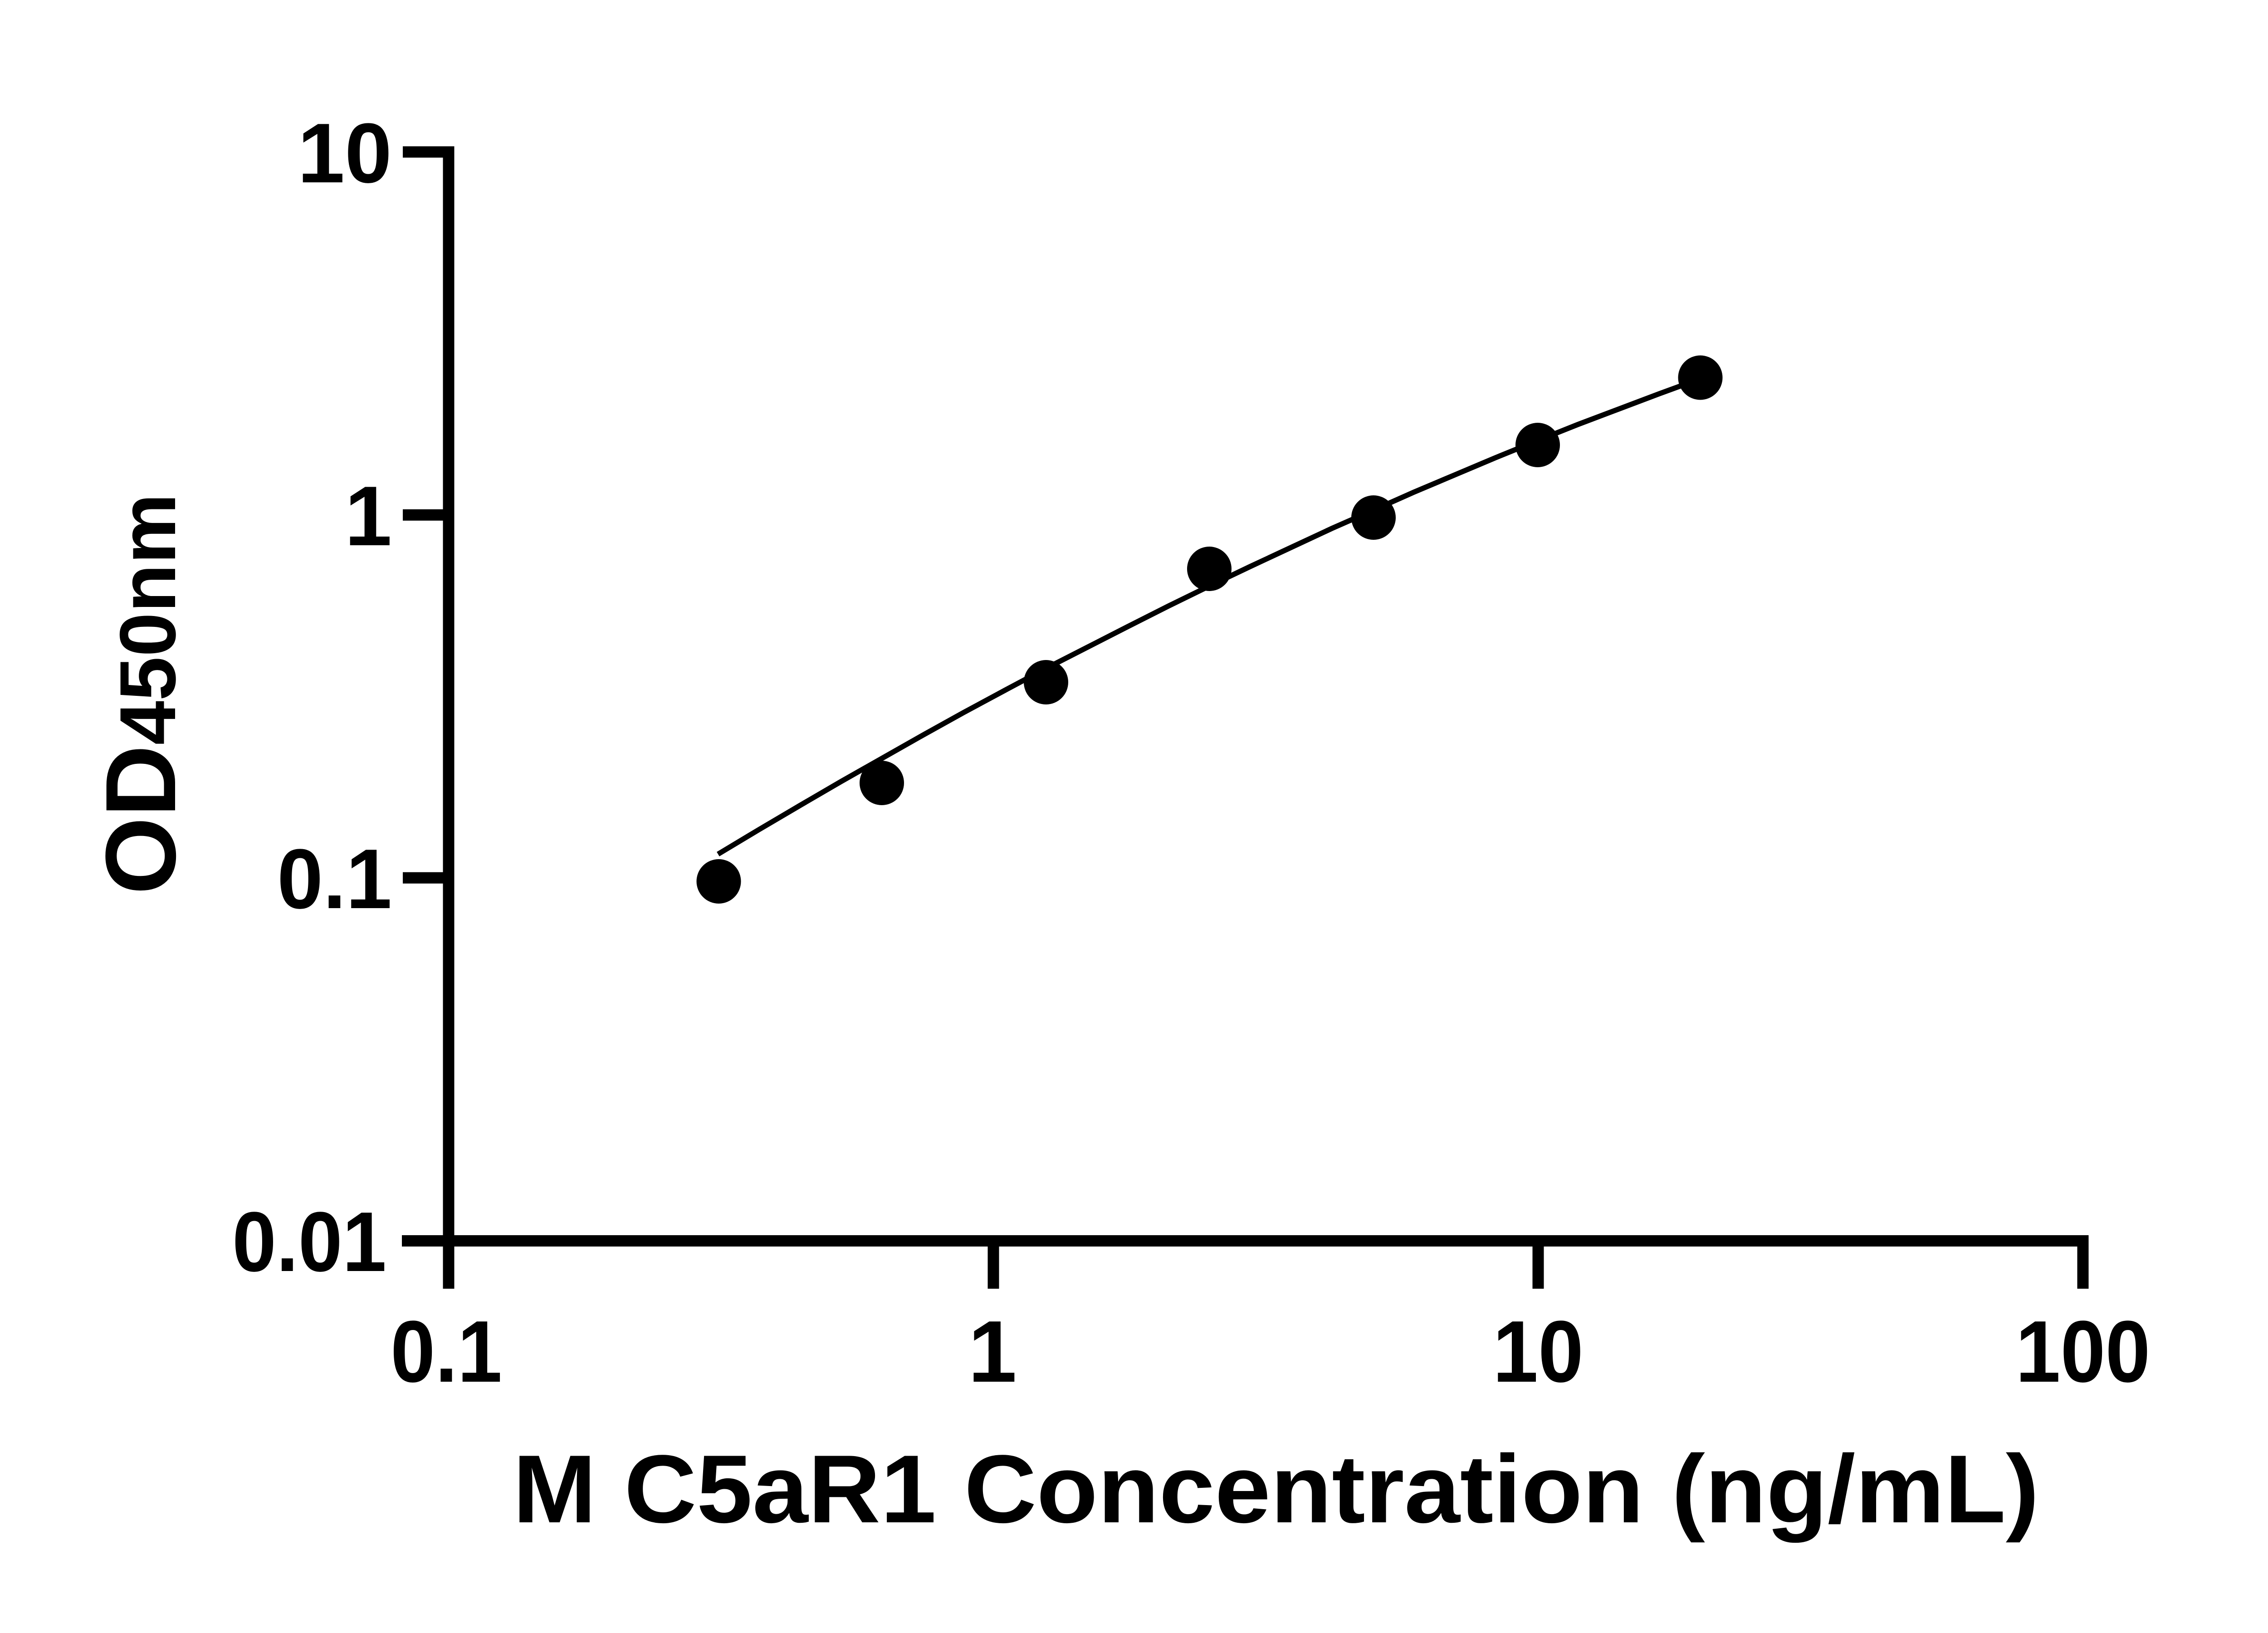 This screenshot has width=2268, height=1633. What do you see at coordinates (1276, 1489) in the screenshot?
I see `svg-text: M C5aR1 Concentration (ng/mL)` at bounding box center [1276, 1489].